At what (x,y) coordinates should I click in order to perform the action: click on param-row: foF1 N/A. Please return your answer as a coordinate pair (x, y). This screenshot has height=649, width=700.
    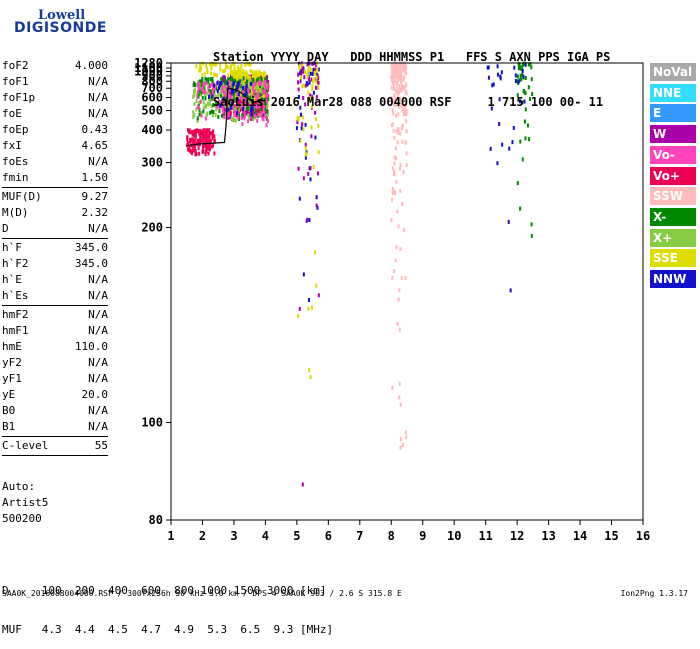
    Looking at the image, I should click on (55, 82).